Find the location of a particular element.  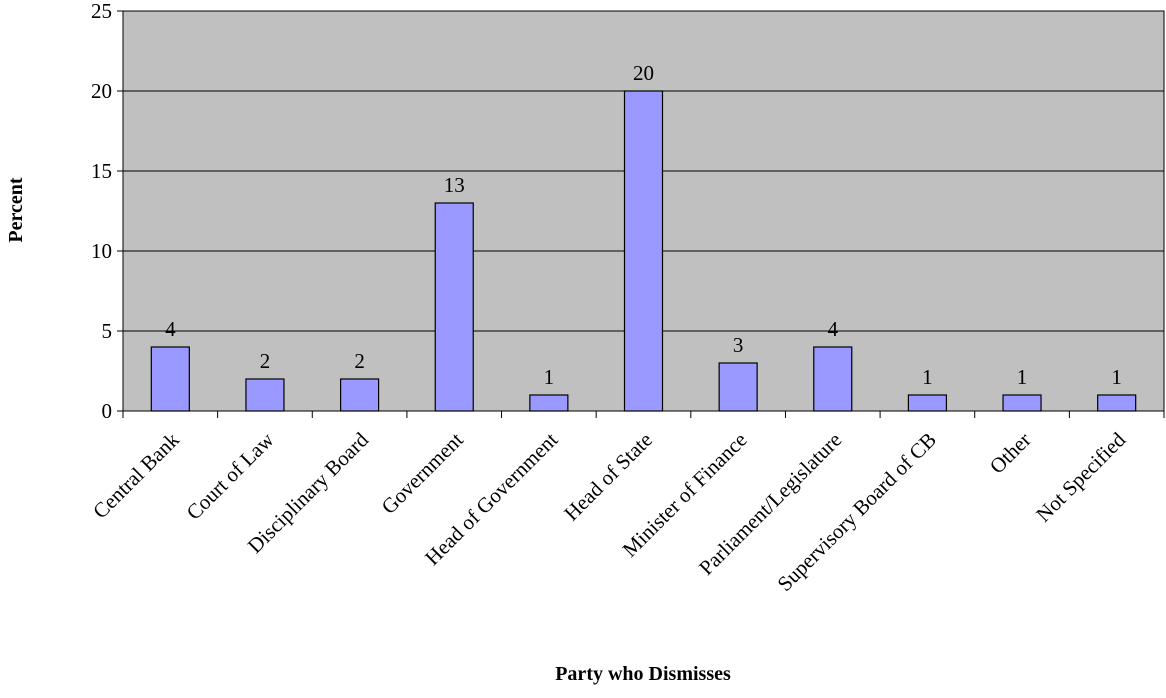

x-axis-title: Party who Dismisses is located at coordinates (643, 674).